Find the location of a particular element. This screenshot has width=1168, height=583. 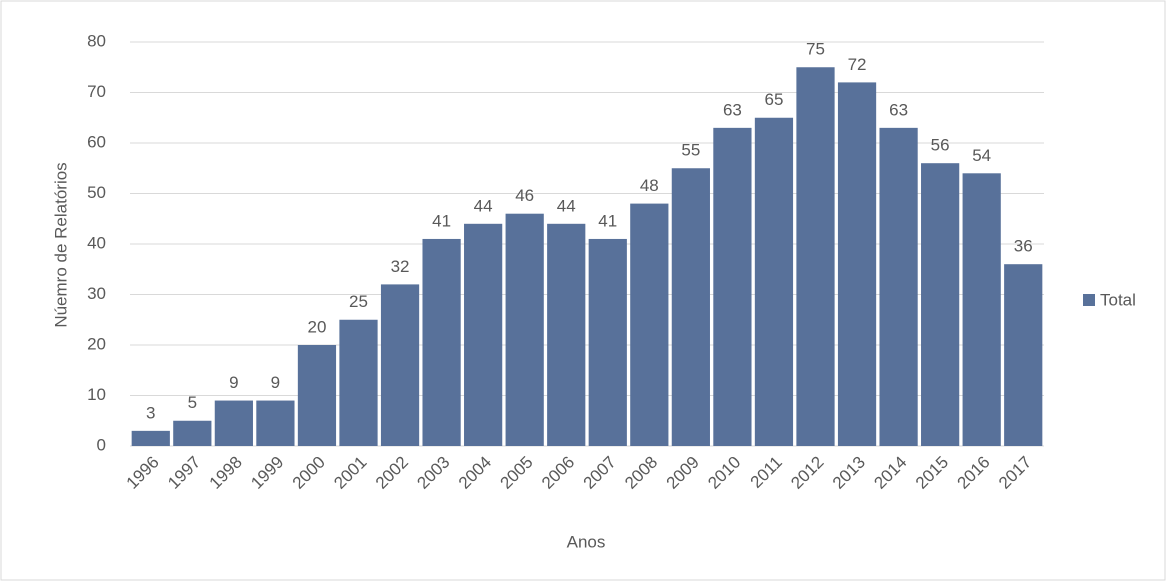

data-label: 48 is located at coordinates (649, 185).